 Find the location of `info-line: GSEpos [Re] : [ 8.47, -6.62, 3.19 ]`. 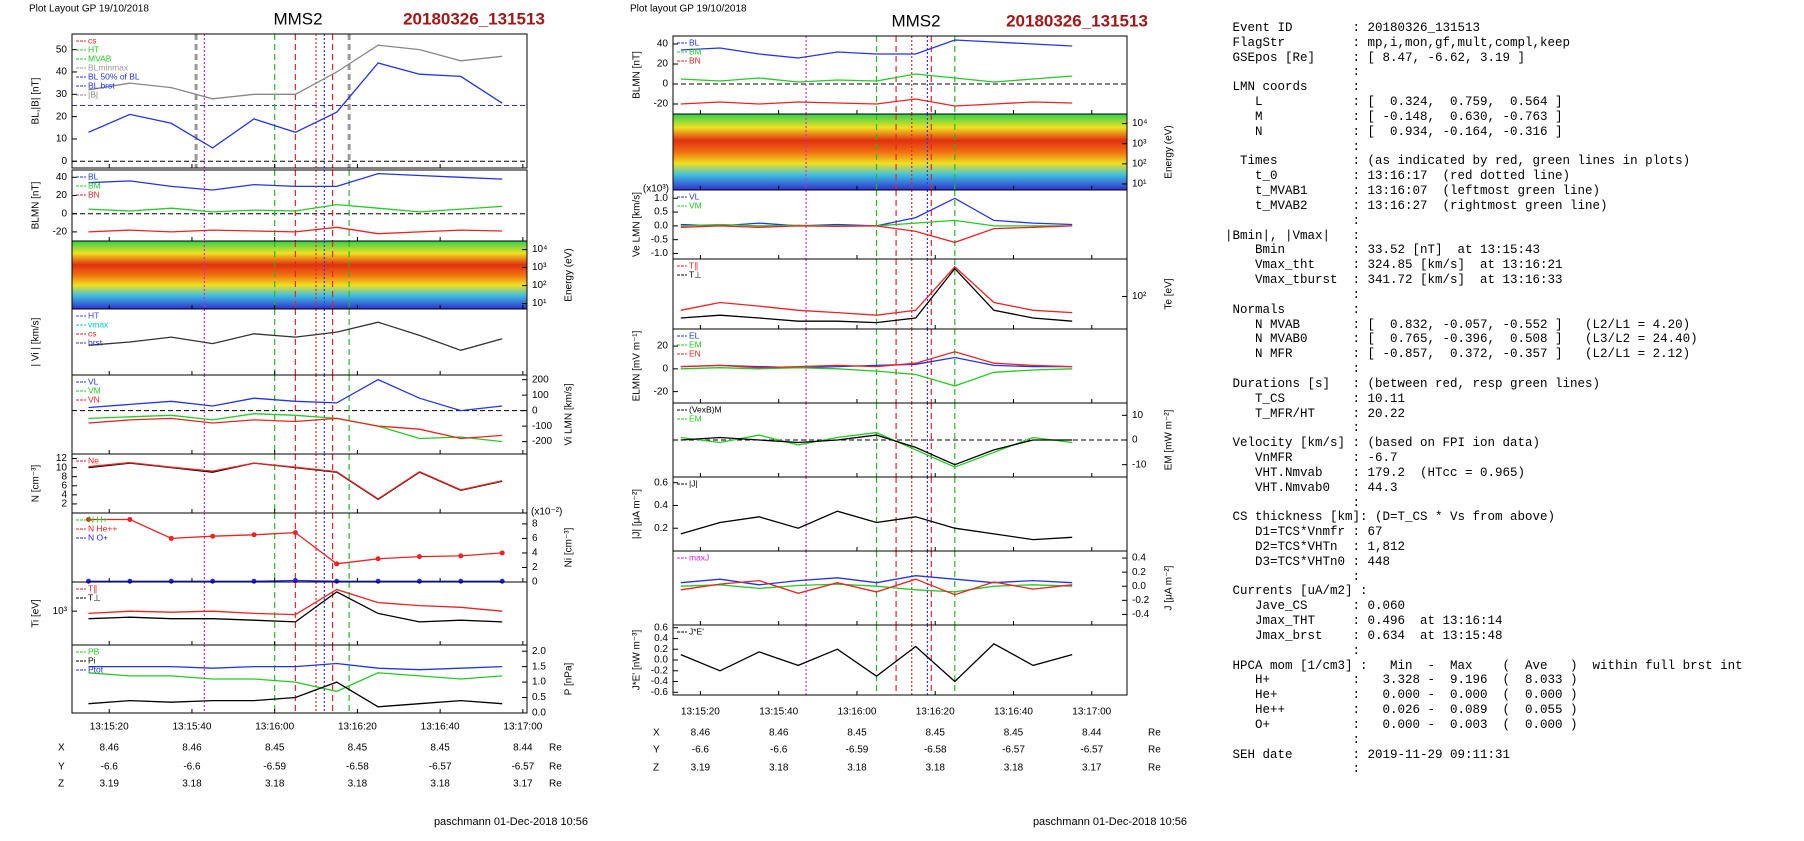

info-line: GSEpos [Re] : [ 8.47, -6.62, 3.19 ] is located at coordinates (1375, 57).